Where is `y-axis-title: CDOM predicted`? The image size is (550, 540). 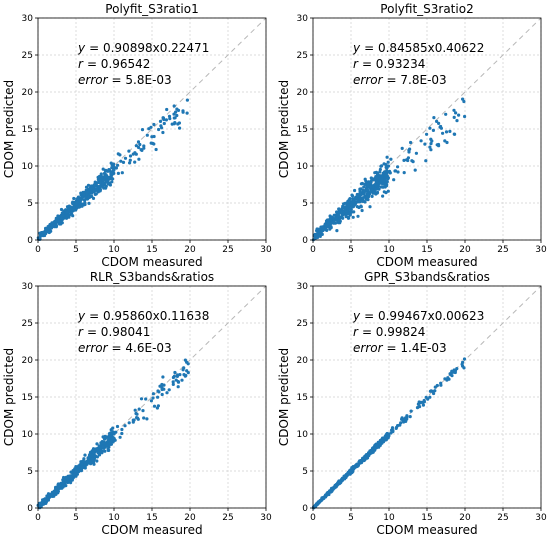 y-axis-title: CDOM predicted is located at coordinates (9, 129).